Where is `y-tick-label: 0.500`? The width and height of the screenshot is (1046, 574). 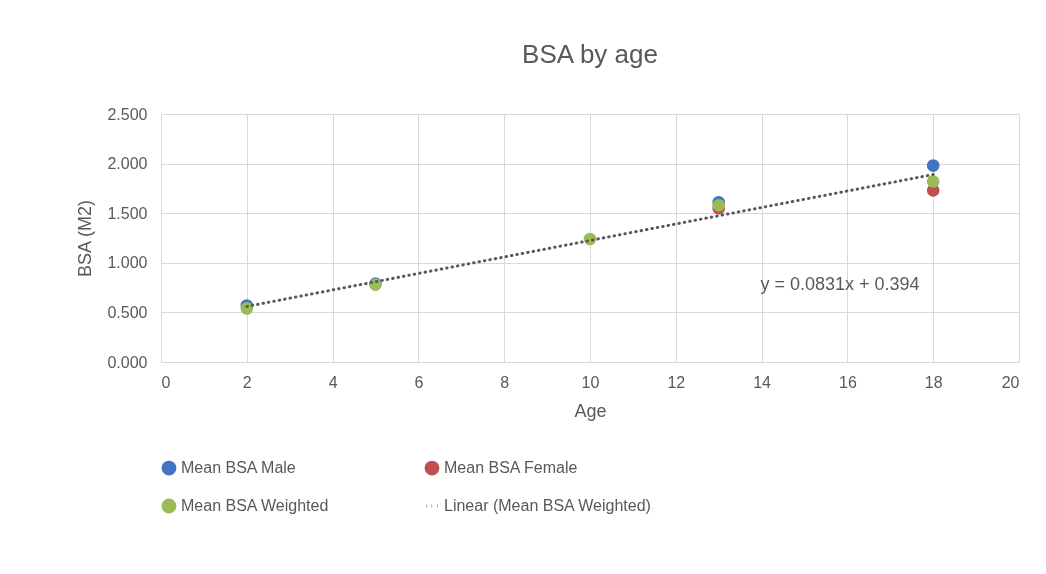
y-tick-label: 0.500 is located at coordinates (127, 312).